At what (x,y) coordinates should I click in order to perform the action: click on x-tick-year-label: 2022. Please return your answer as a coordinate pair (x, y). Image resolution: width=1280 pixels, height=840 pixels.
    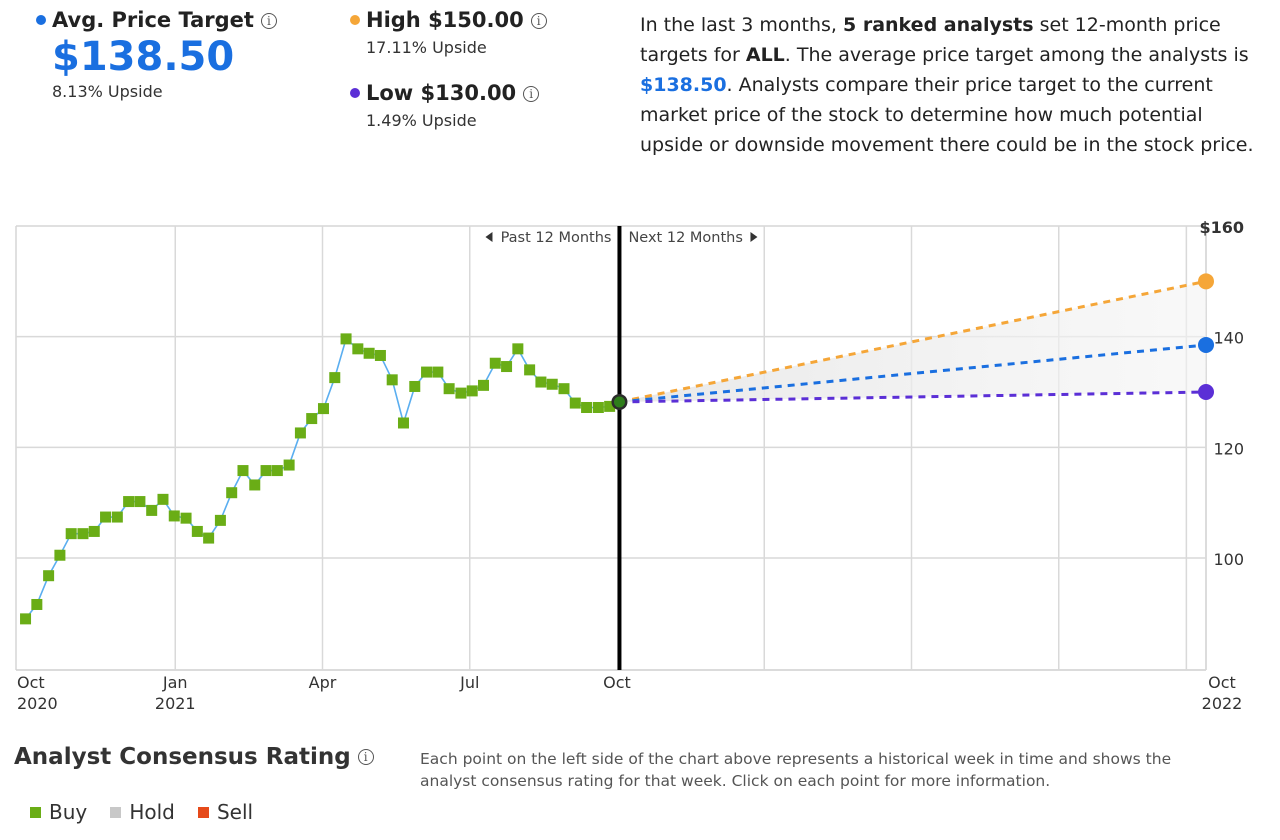
    Looking at the image, I should click on (1222, 703).